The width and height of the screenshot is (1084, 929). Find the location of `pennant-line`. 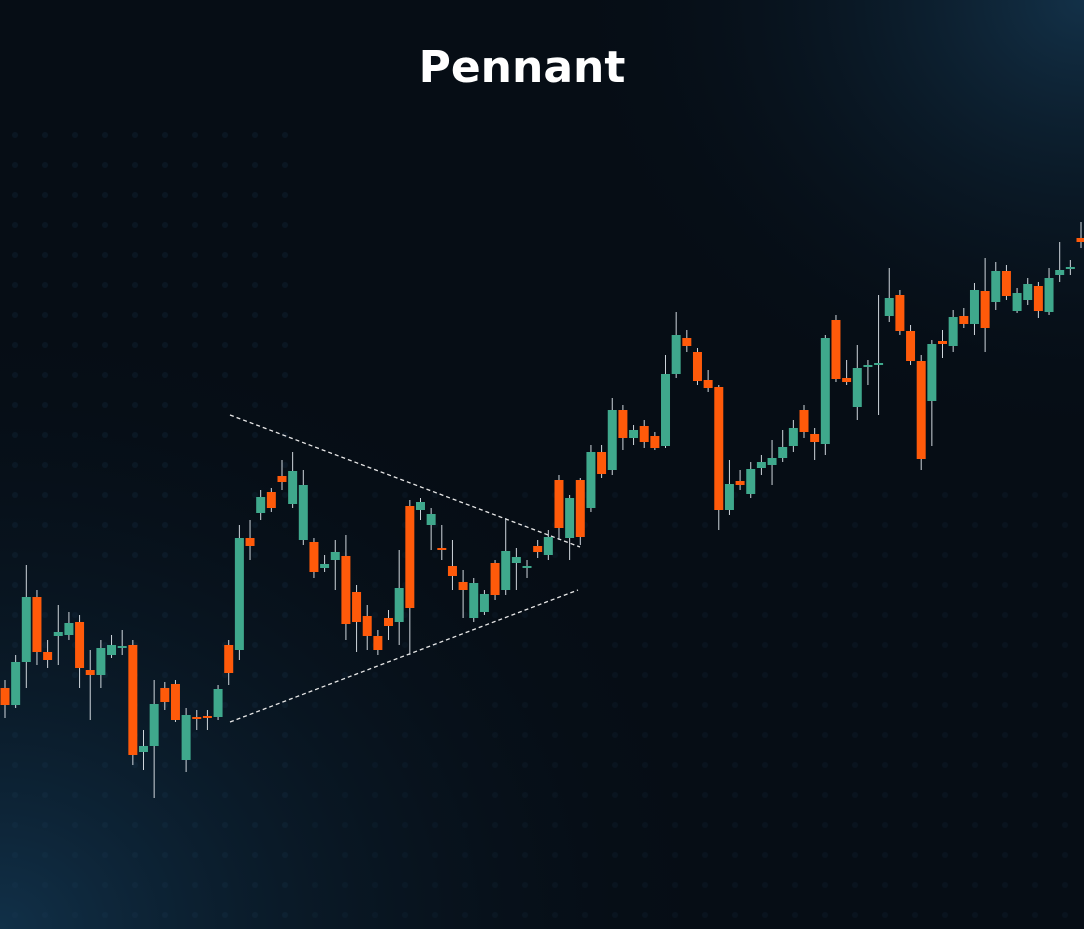

pennant-line is located at coordinates (405, 481).